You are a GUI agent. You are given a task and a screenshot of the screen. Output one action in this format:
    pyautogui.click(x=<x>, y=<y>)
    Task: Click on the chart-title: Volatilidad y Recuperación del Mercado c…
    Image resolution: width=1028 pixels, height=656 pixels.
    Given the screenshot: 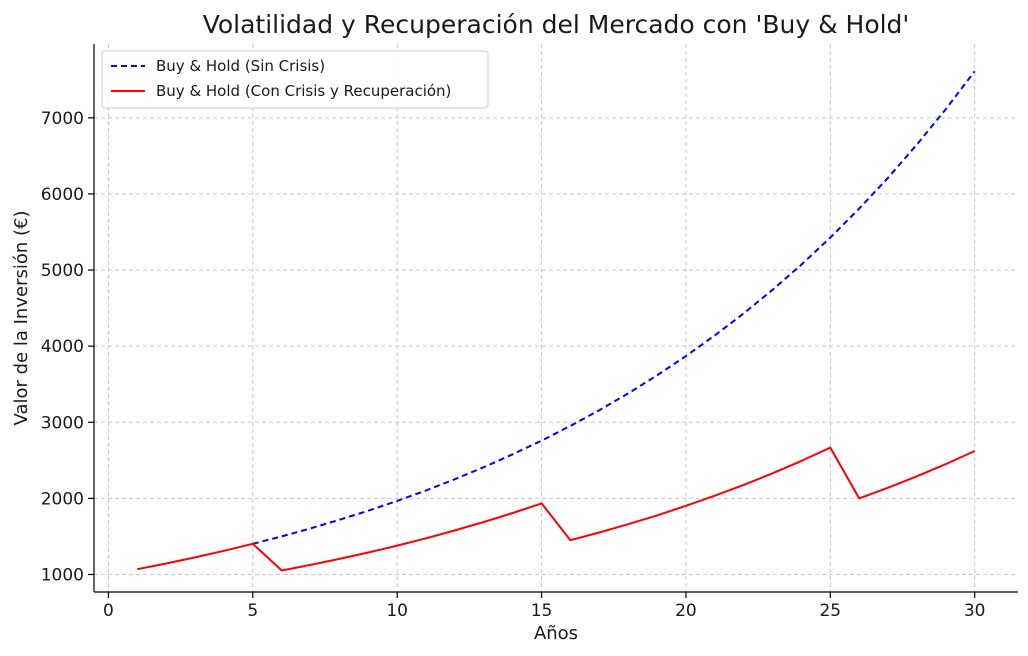 What is the action you would take?
    pyautogui.click(x=556, y=24)
    